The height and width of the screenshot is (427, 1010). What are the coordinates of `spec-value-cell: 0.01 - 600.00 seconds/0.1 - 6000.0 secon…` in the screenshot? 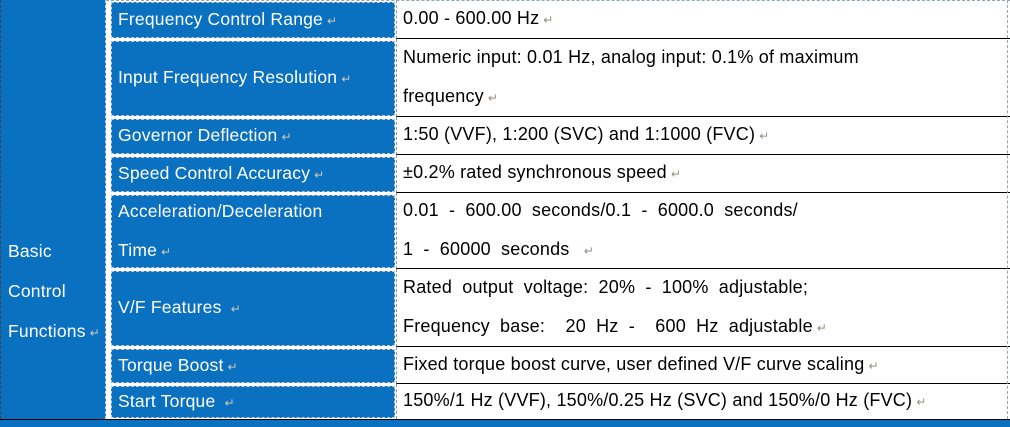 It's located at (703, 231).